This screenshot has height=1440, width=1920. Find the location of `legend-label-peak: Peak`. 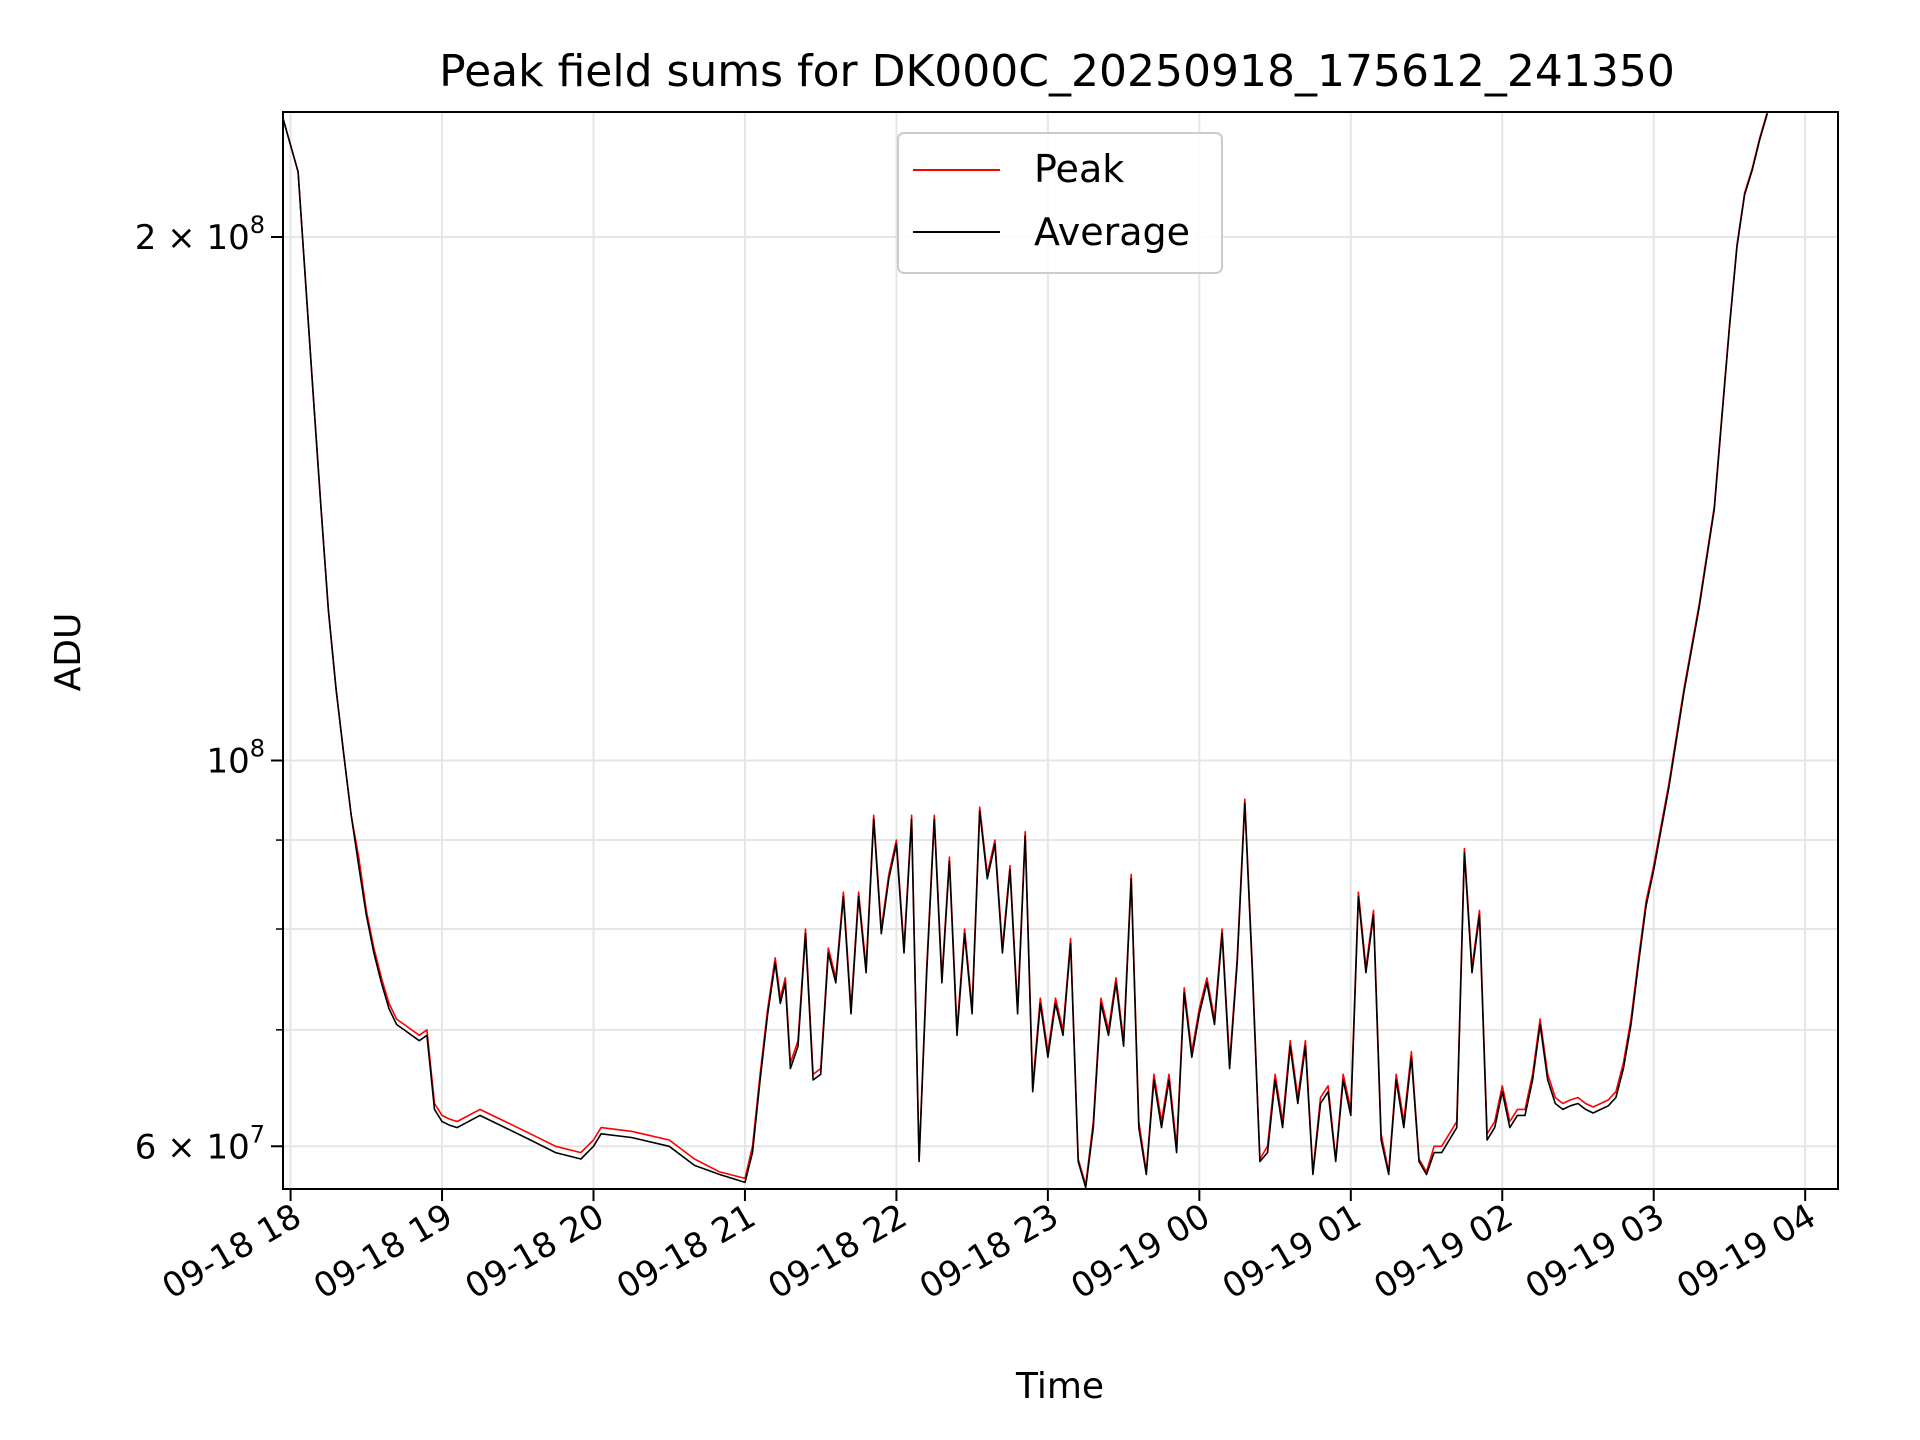

legend-label-peak: Peak is located at coordinates (1079, 169).